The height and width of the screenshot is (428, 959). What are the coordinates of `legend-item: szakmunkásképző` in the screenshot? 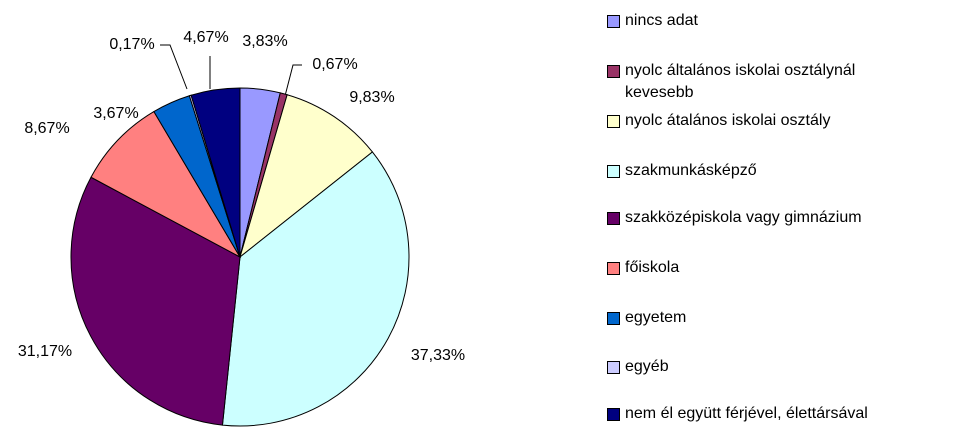 It's located at (682, 171).